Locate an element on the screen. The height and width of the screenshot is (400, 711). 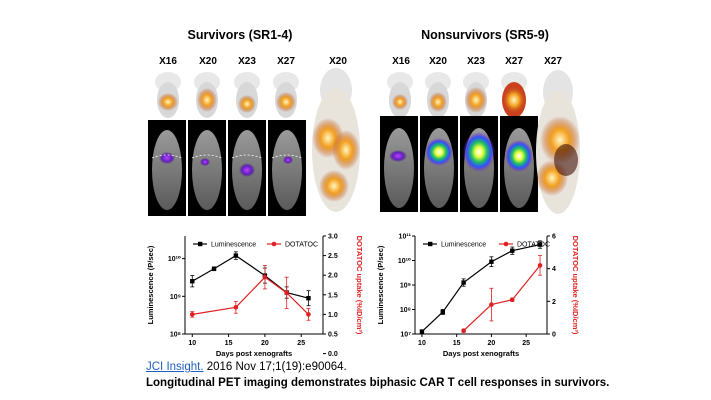
y-right-tick-label: 0 is located at coordinates (554, 335).